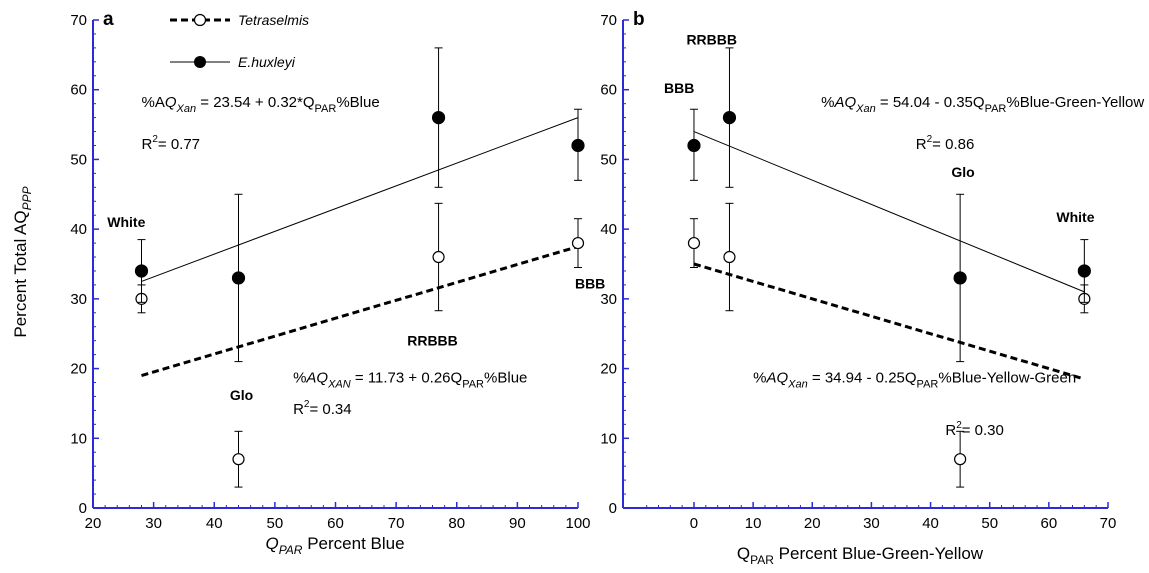  What do you see at coordinates (255, 102) in the screenshot?
I see `eq-mid: = 23.54 + 0.32*Q` at bounding box center [255, 102].